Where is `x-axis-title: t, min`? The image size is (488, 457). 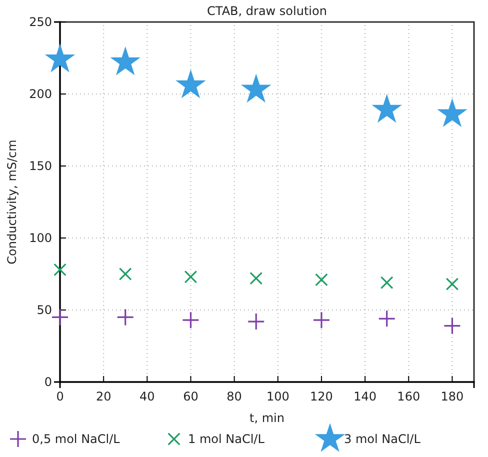 x-axis-title: t, min is located at coordinates (267, 418).